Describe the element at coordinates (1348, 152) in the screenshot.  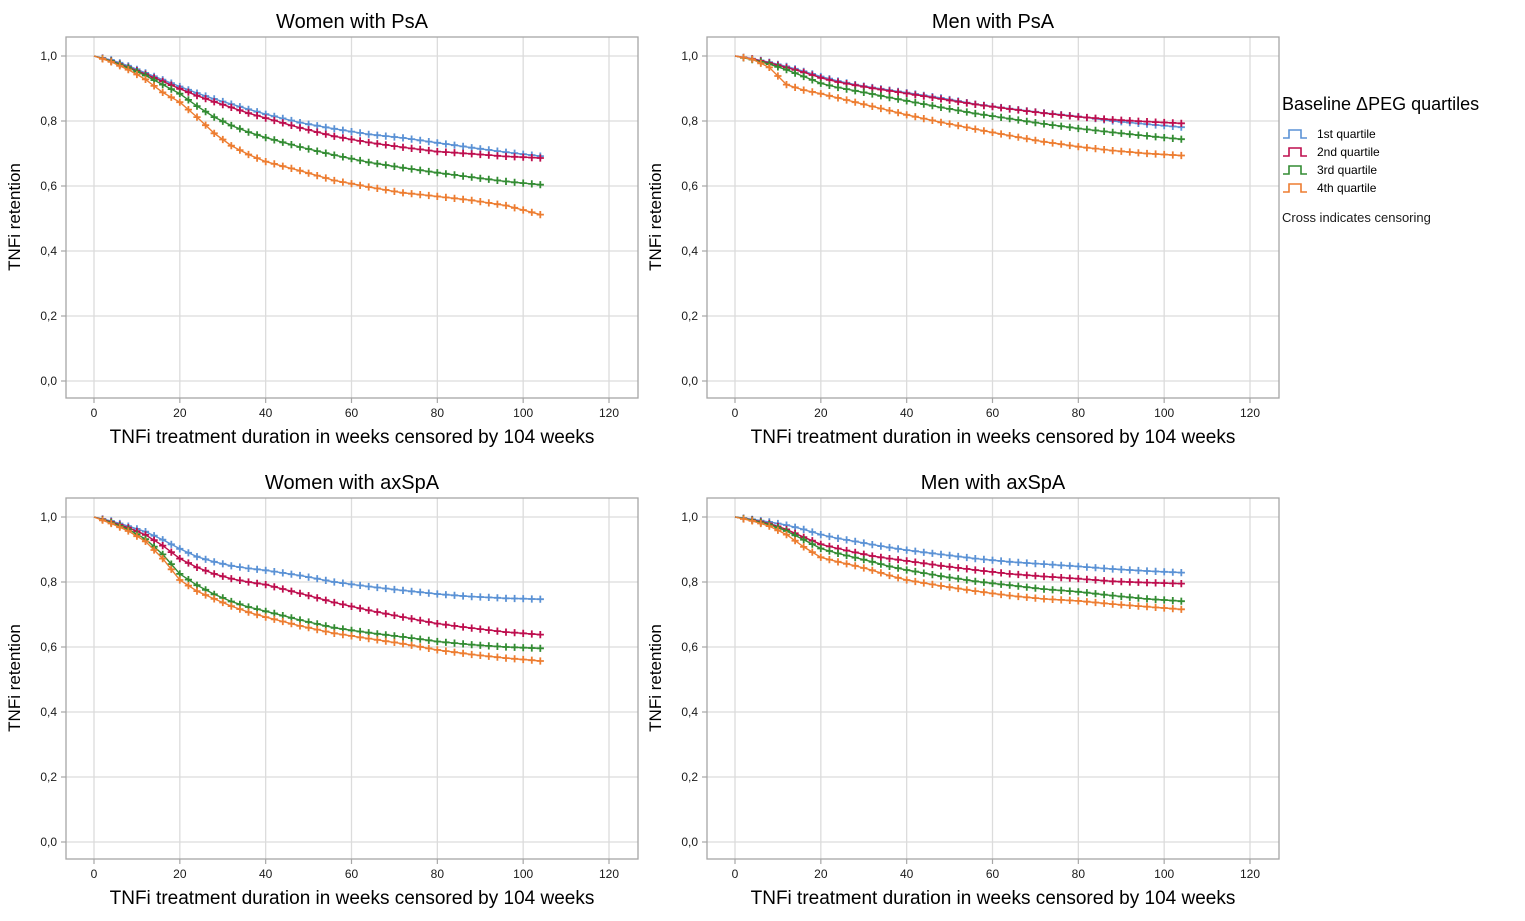
I see `legend-item-label: 2nd quartile` at that location.